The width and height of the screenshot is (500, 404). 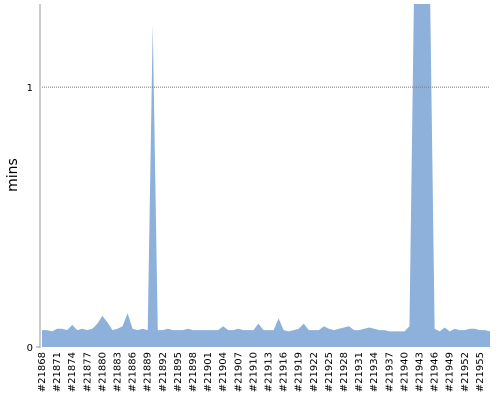 What do you see at coordinates (420, 372) in the screenshot?
I see `x-tick-label: #21943` at bounding box center [420, 372].